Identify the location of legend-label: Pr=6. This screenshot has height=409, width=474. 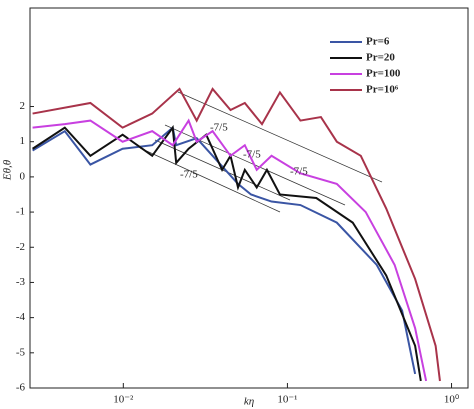
(378, 42).